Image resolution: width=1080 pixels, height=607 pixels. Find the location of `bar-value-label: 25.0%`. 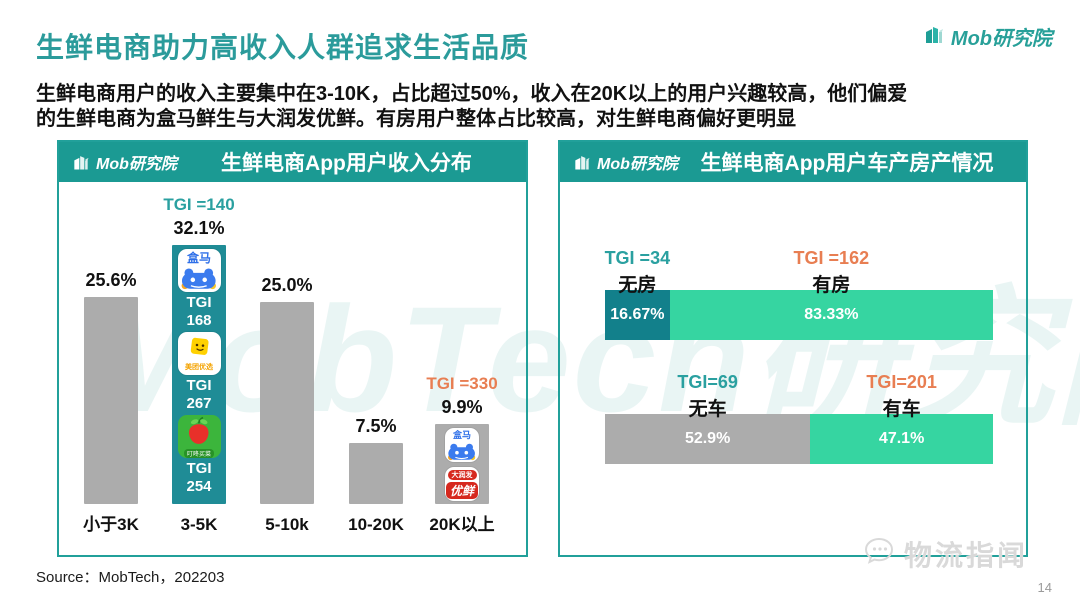

bar-value-label: 25.0% is located at coordinates (287, 285).